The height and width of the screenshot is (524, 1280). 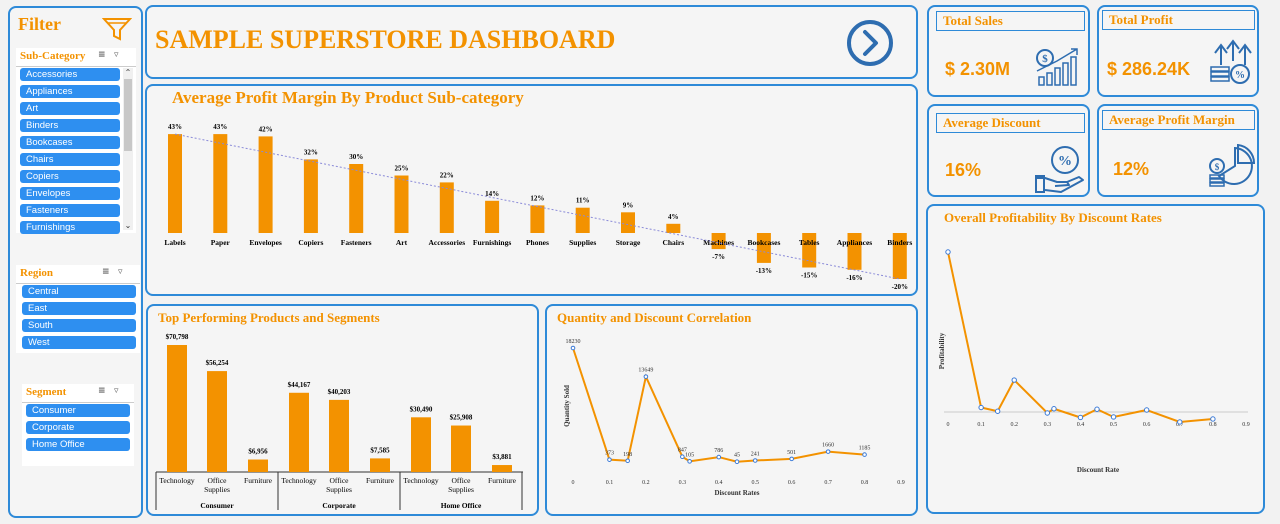 What do you see at coordinates (70, 210) in the screenshot?
I see `subcategory-option: Fasteners` at bounding box center [70, 210].